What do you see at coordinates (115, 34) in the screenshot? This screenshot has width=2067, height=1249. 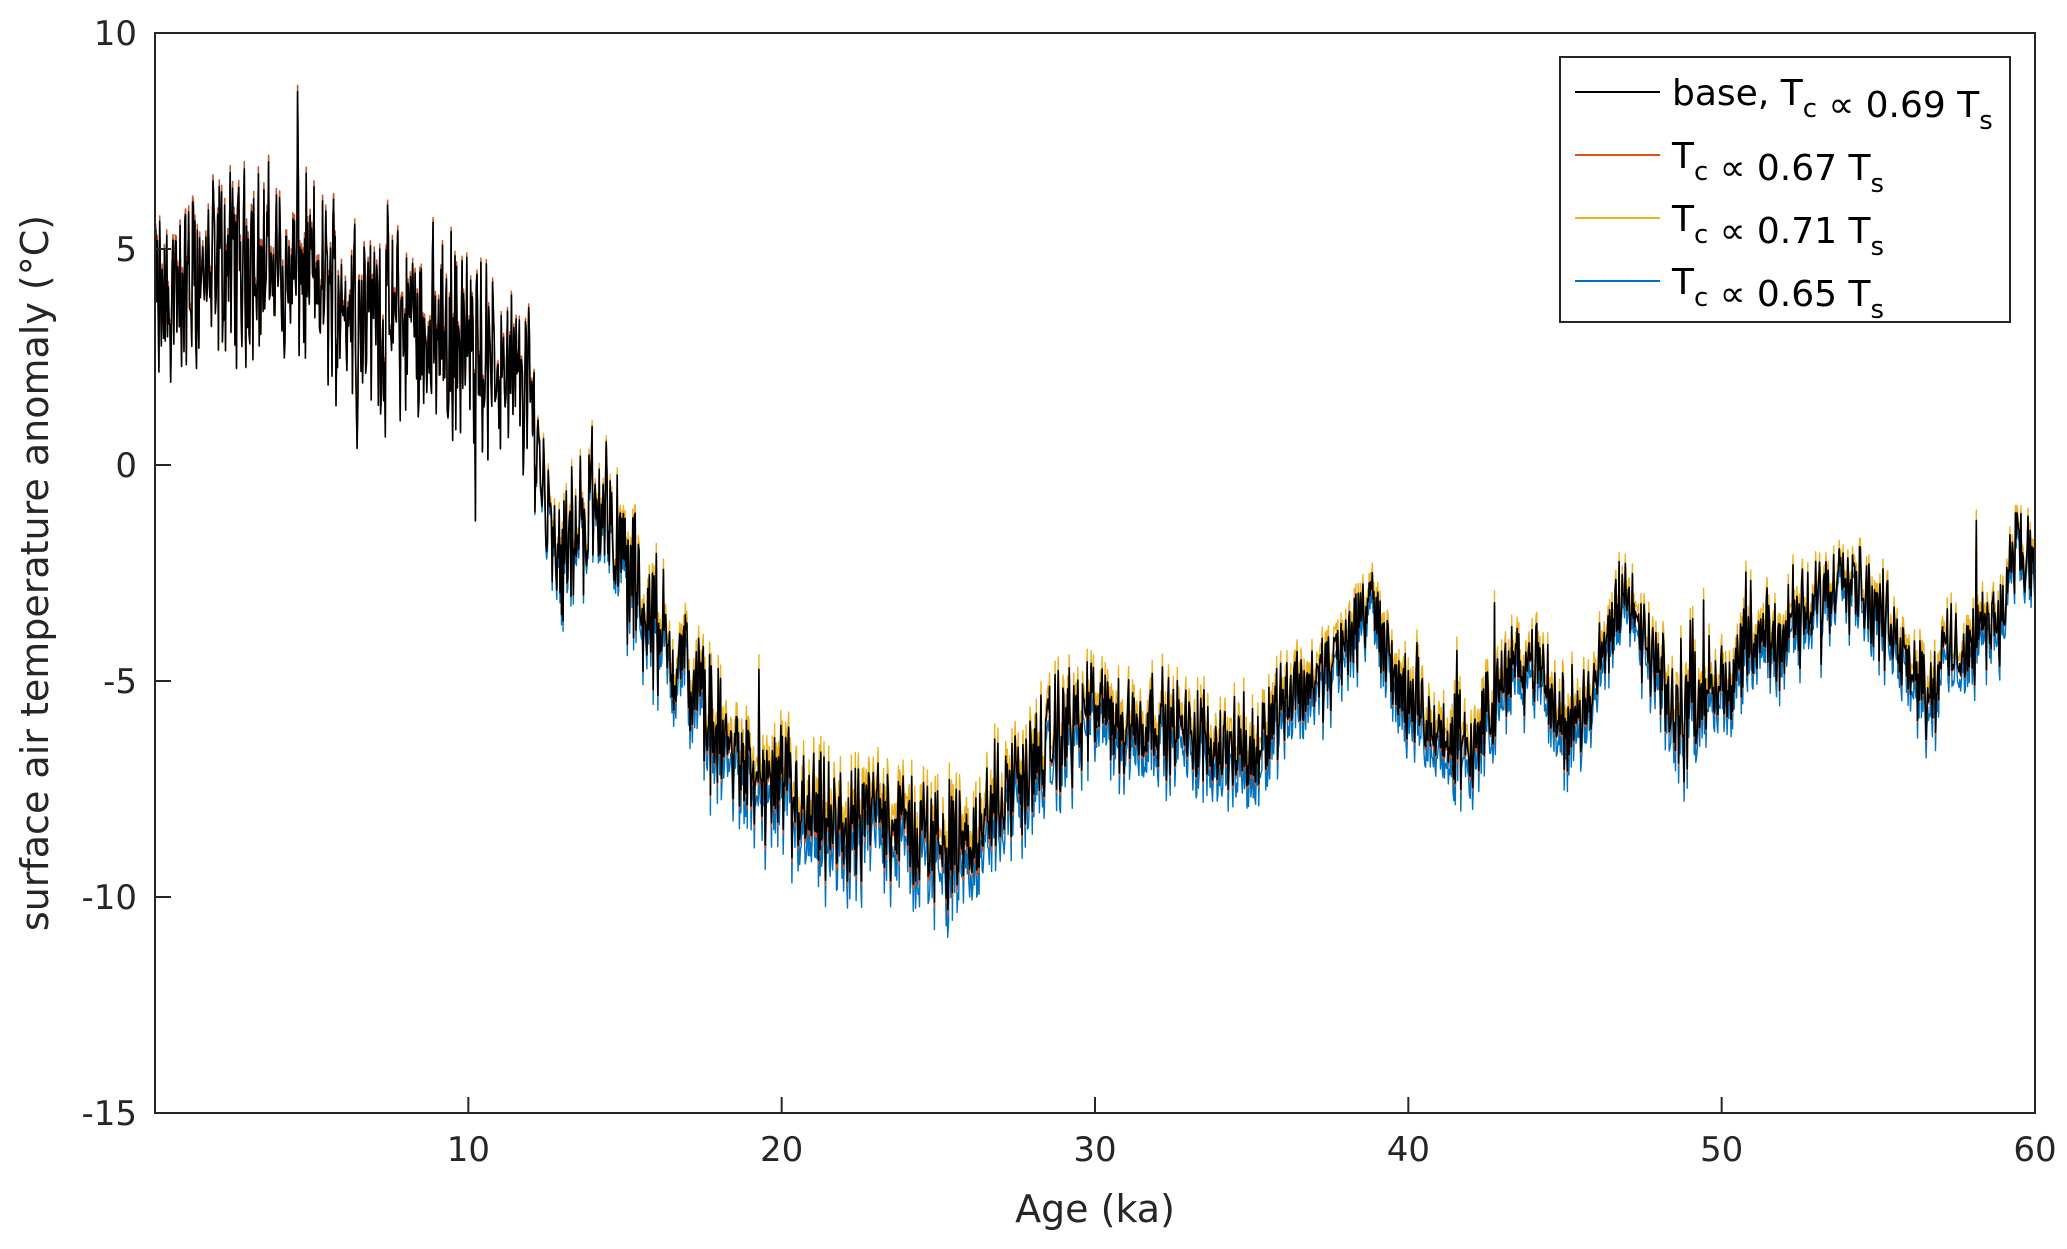 I see `y-tick-label: 10` at bounding box center [115, 34].